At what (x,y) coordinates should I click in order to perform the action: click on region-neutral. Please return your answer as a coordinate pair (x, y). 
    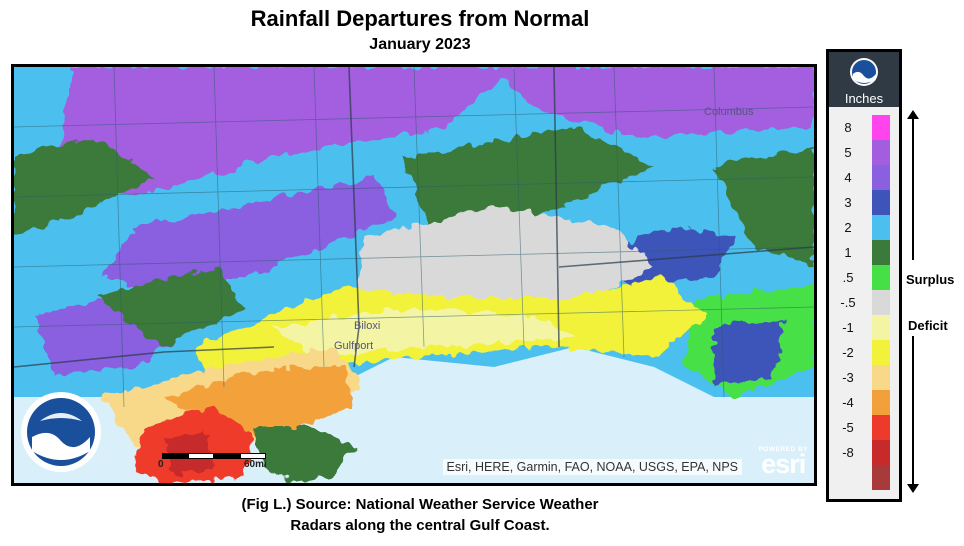
    Looking at the image, I should click on (504, 262).